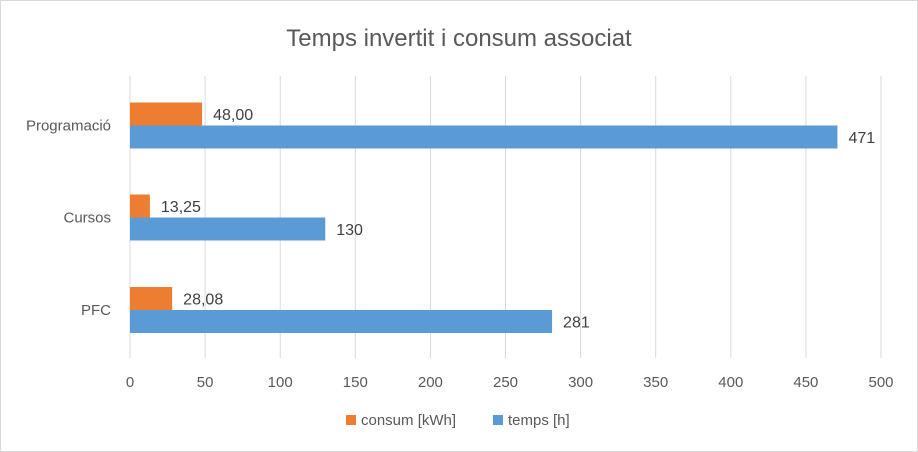 The image size is (918, 452). I want to click on x-axis-tick-labels: 0 50 100 150 200 250 300 350 400 450 500, so click(510, 382).